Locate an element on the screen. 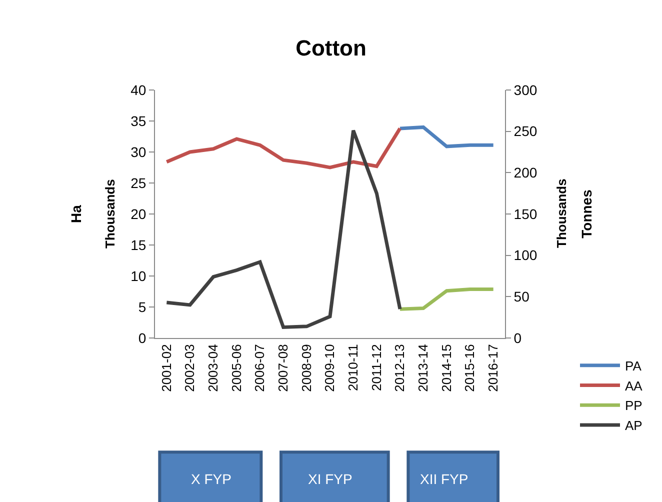 Image resolution: width=662 pixels, height=502 pixels. x-tick-label: 2014-15 is located at coordinates (446, 368).